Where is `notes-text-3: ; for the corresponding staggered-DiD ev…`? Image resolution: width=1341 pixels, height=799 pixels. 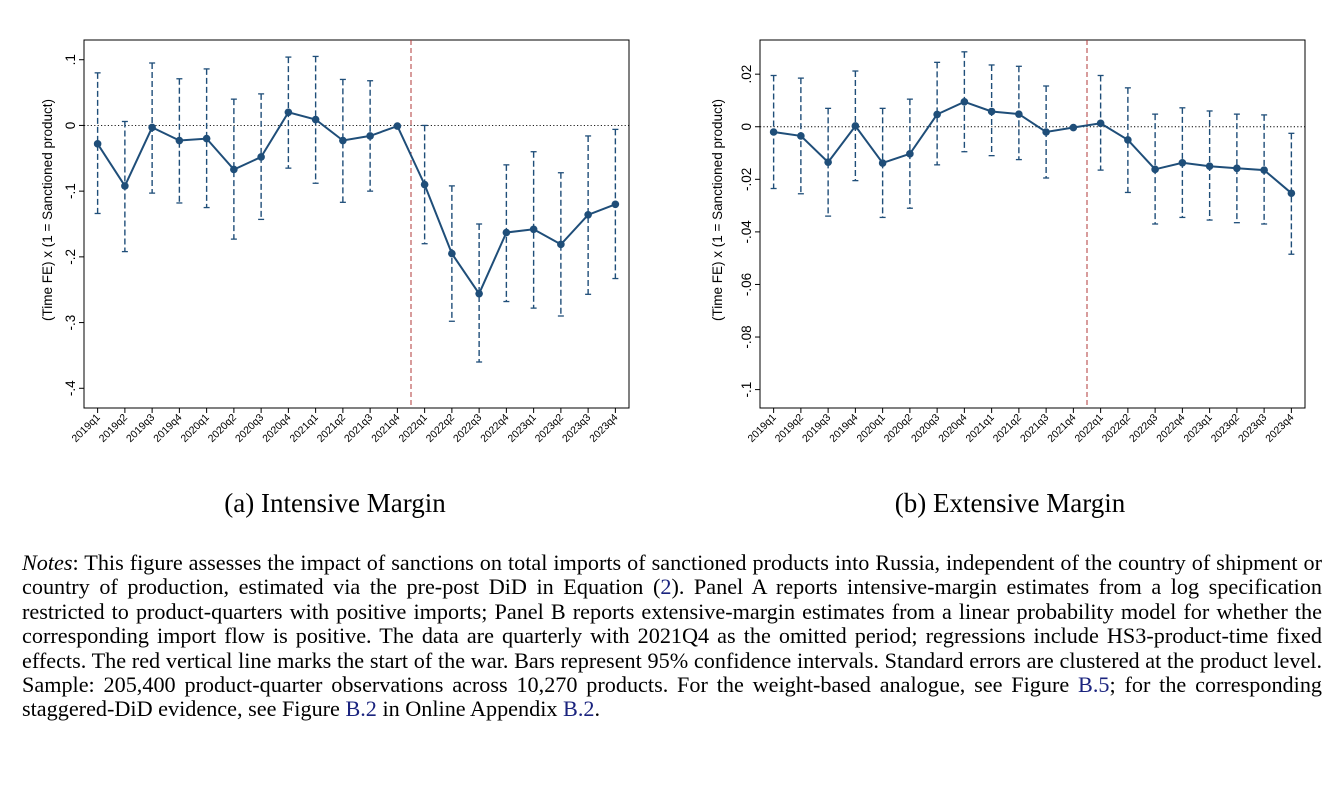 notes-text-3: ; for the corresponding staggered-DiD ev… is located at coordinates (672, 697).